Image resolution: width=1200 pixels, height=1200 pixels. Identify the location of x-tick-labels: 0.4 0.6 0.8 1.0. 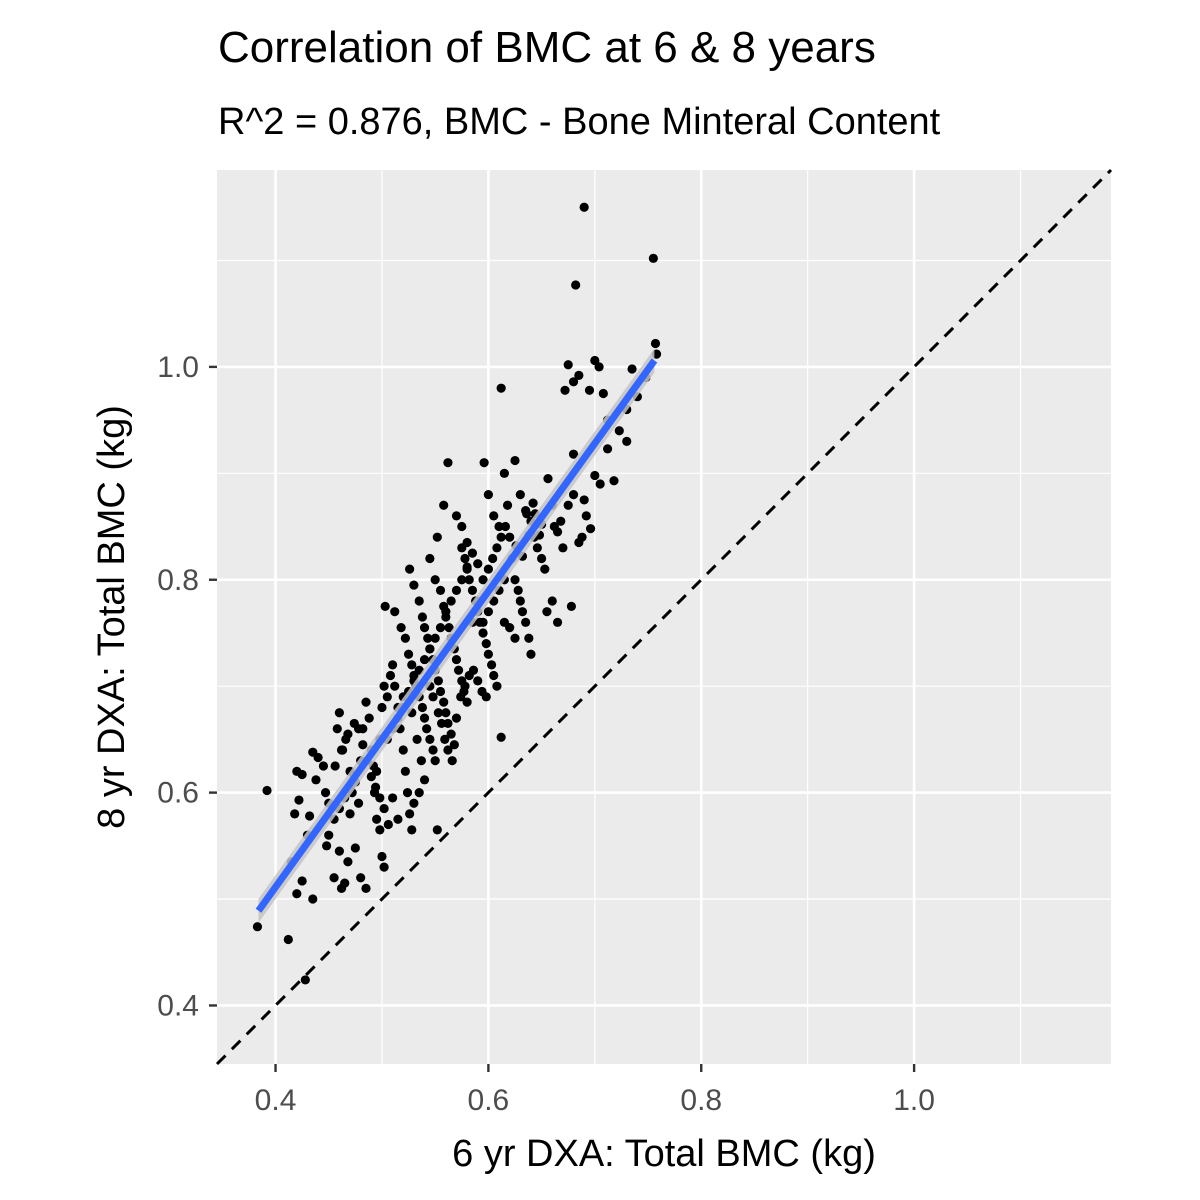
(595, 1100).